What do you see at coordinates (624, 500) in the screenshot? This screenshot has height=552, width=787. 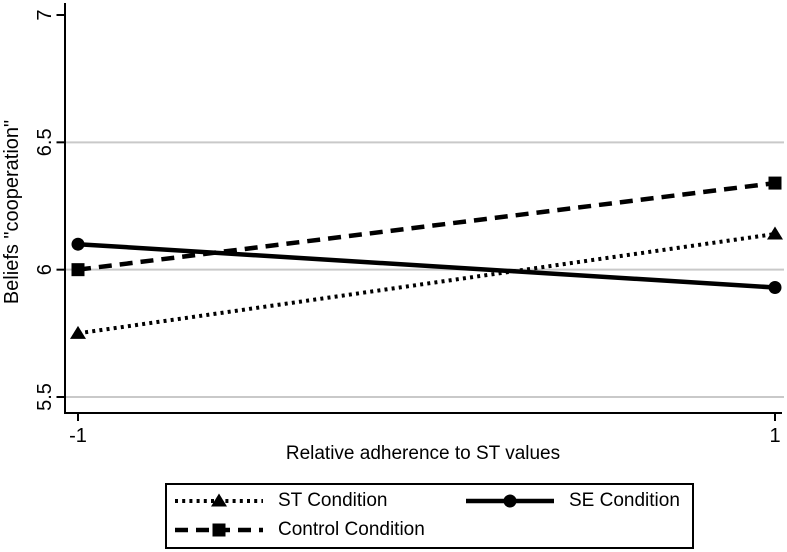 I see `legend-label-se-condition: SE Condition` at bounding box center [624, 500].